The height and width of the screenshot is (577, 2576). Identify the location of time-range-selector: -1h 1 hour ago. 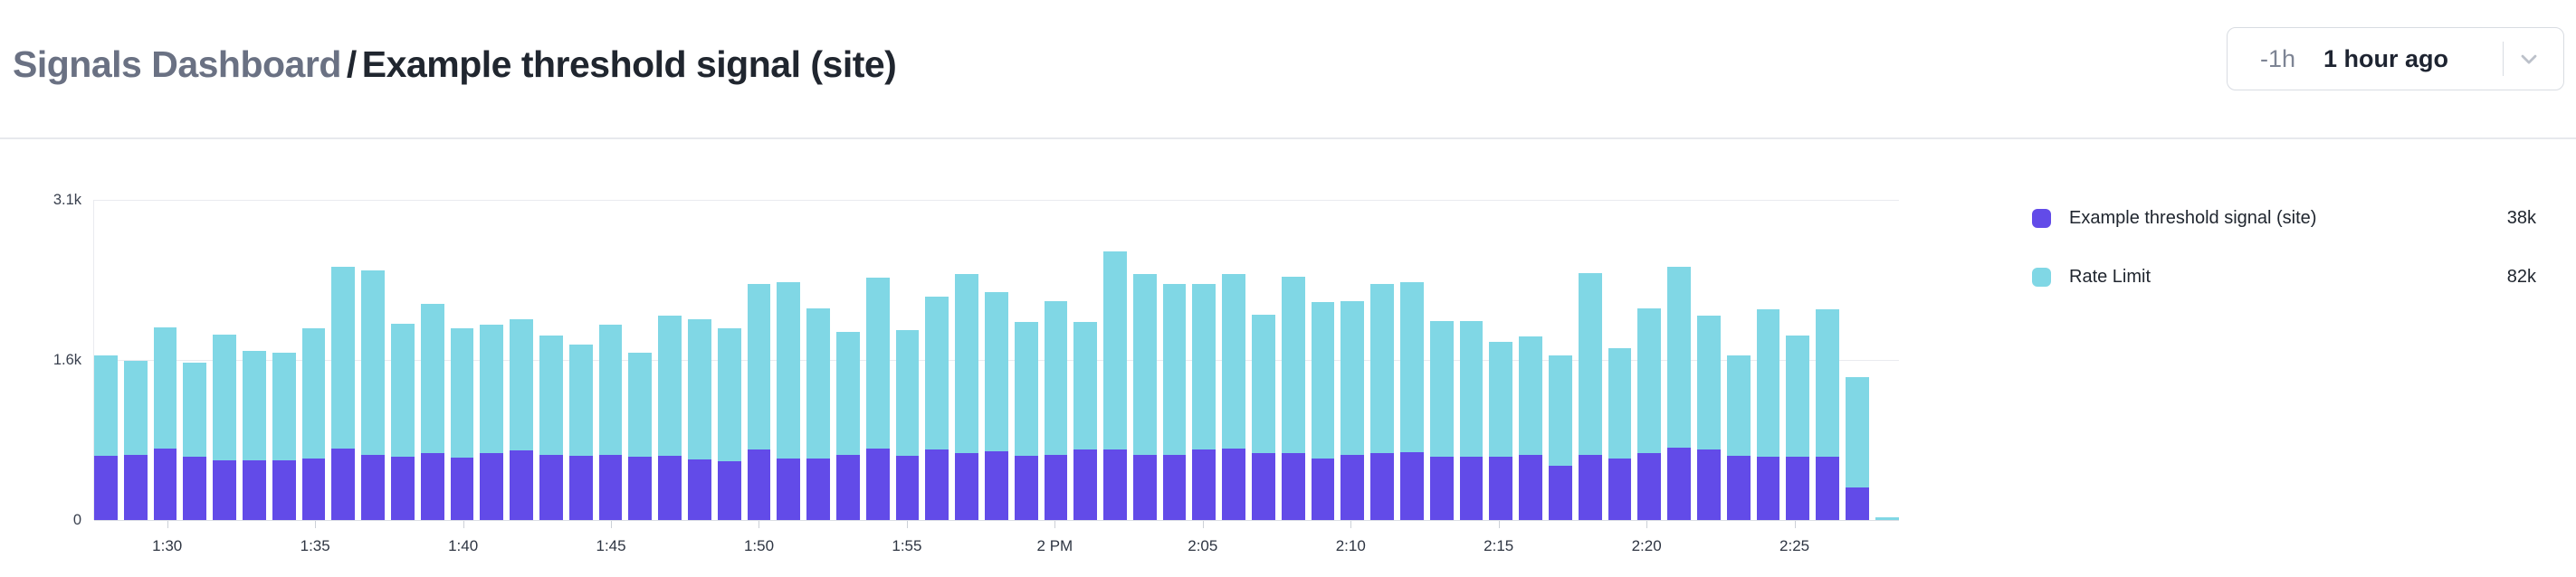
(2395, 58).